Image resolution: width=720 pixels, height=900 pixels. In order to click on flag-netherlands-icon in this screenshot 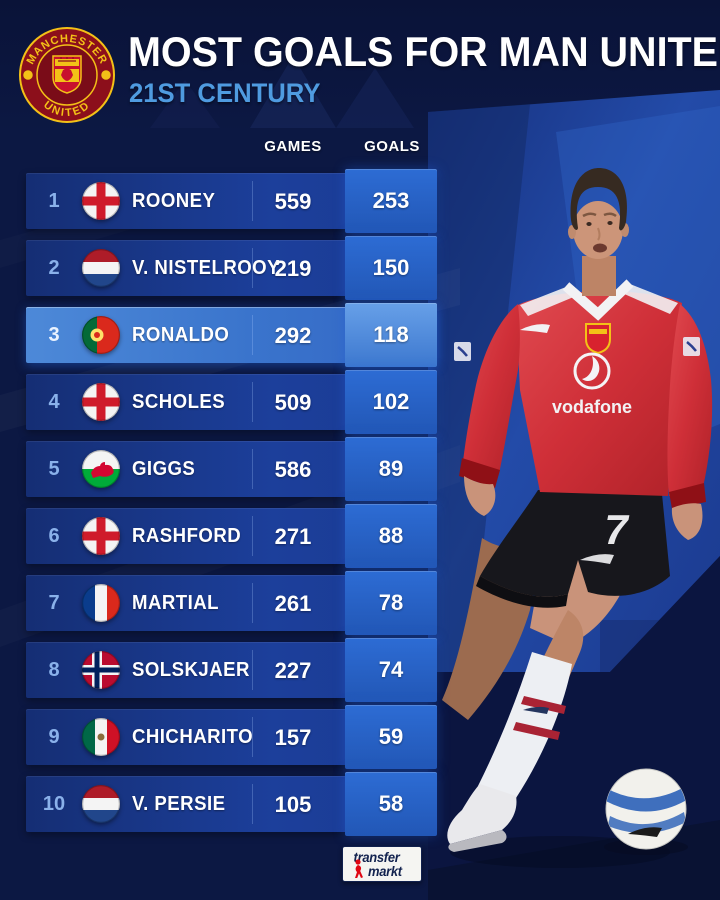, I will do `click(101, 268)`.